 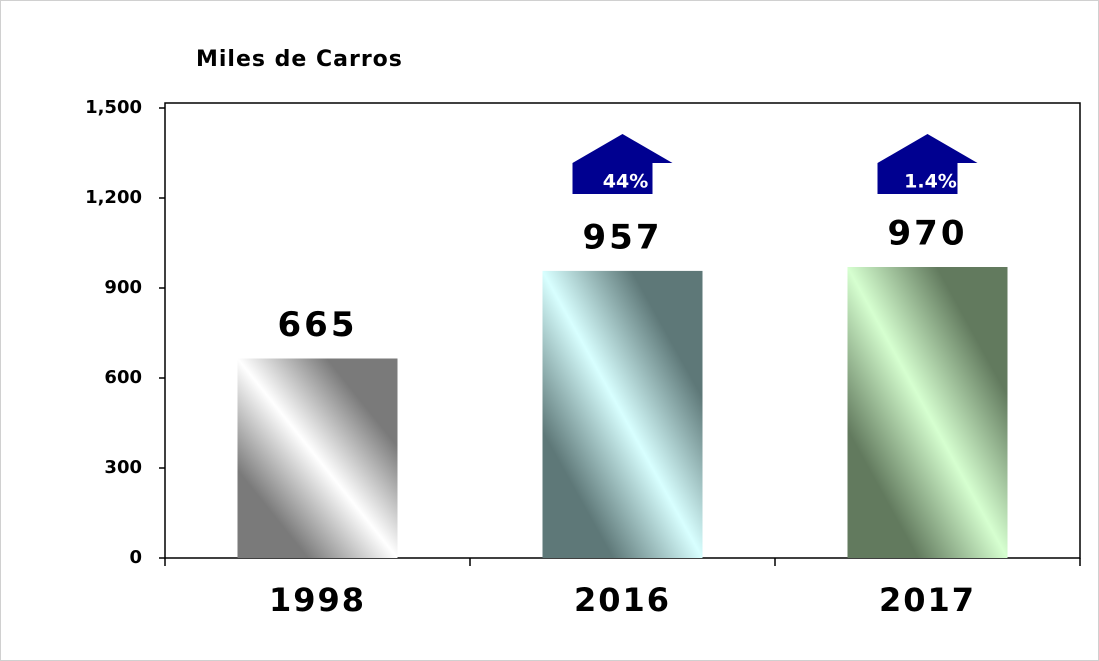 What do you see at coordinates (123, 377) in the screenshot?
I see `y-tick-label: 600` at bounding box center [123, 377].